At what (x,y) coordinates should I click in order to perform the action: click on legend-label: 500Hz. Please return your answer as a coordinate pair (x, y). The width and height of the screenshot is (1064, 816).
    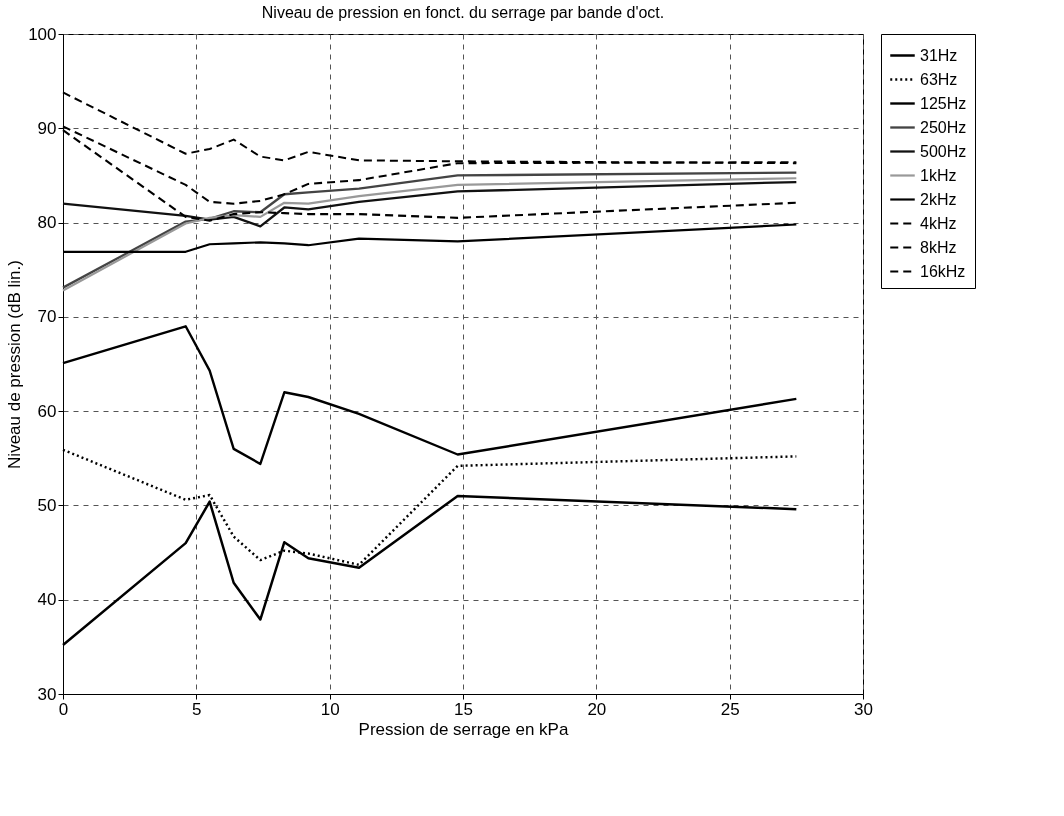
    Looking at the image, I should click on (943, 151).